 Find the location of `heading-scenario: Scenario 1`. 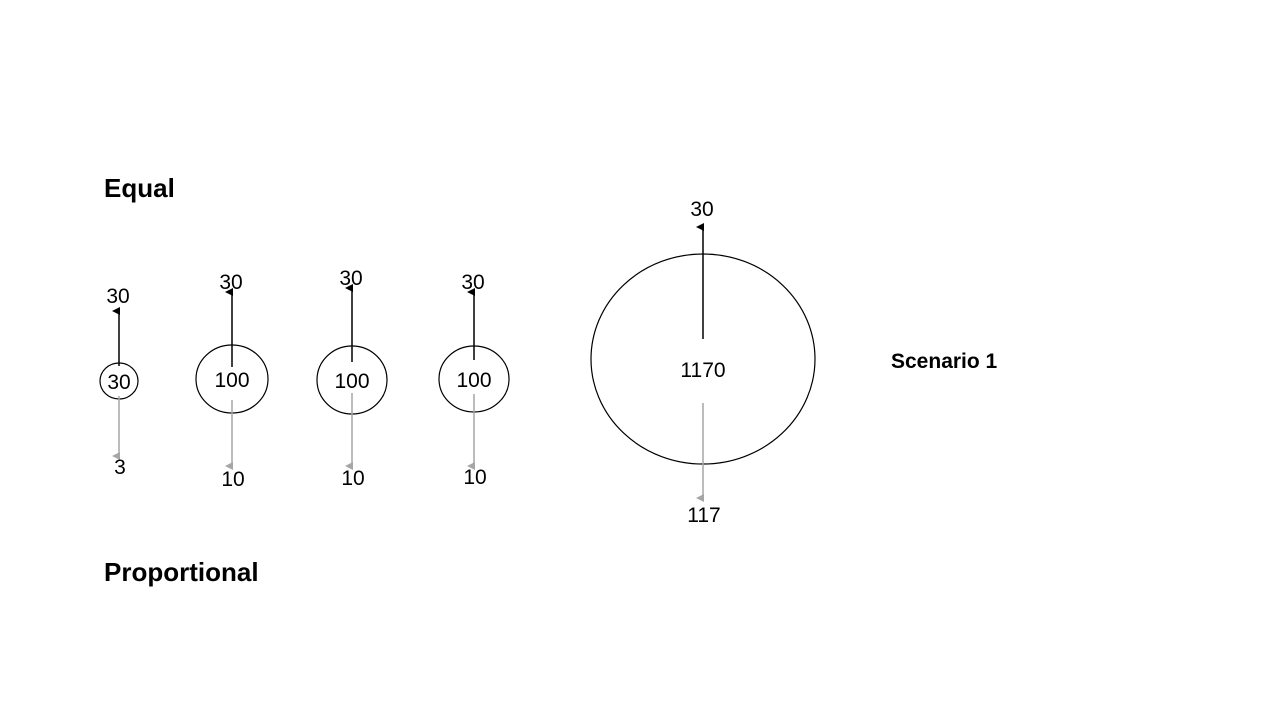

heading-scenario: Scenario 1 is located at coordinates (944, 361).